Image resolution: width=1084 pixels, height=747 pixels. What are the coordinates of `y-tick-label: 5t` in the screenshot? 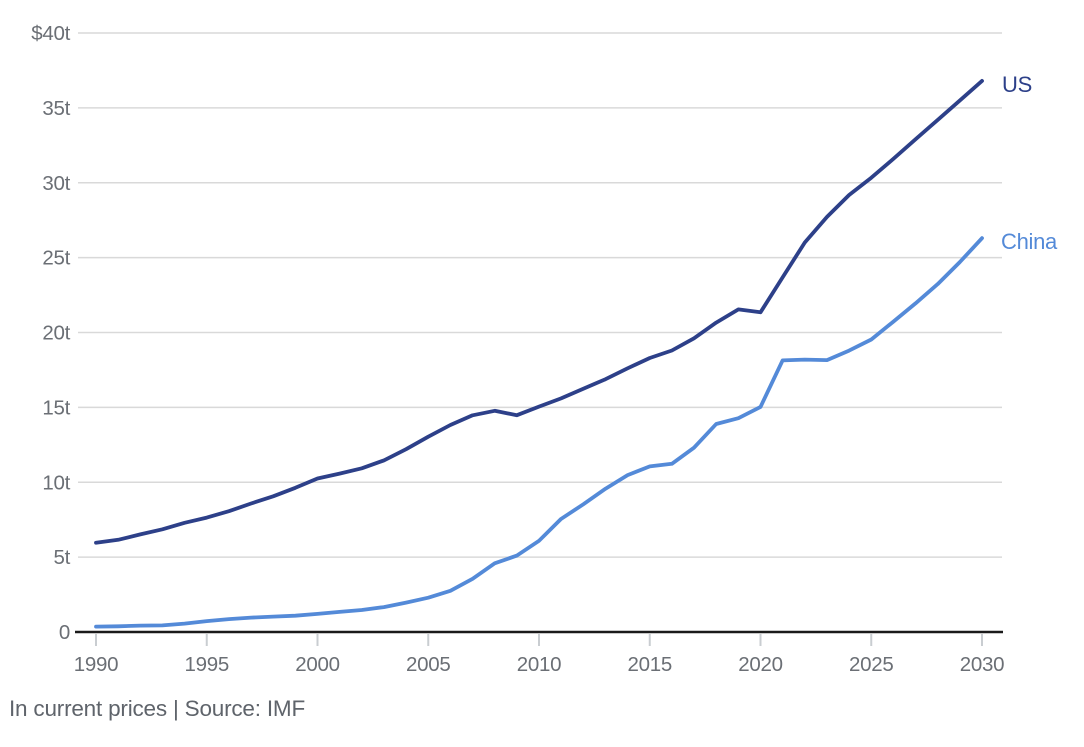 It's located at (62, 557).